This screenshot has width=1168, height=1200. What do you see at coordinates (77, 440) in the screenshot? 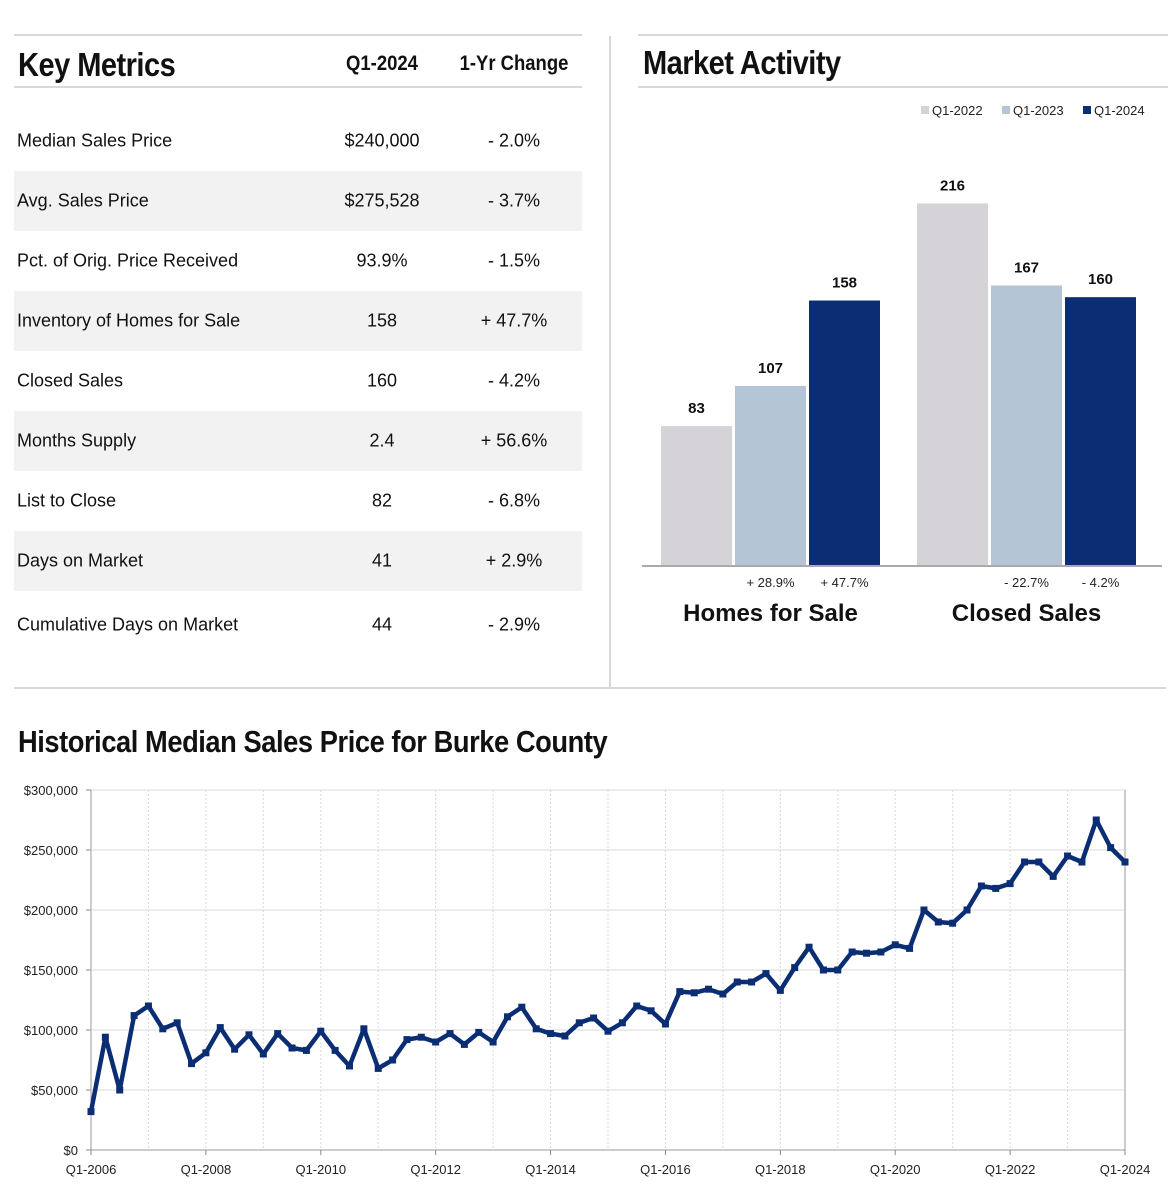
I see `metric-label: Months Supply` at bounding box center [77, 440].